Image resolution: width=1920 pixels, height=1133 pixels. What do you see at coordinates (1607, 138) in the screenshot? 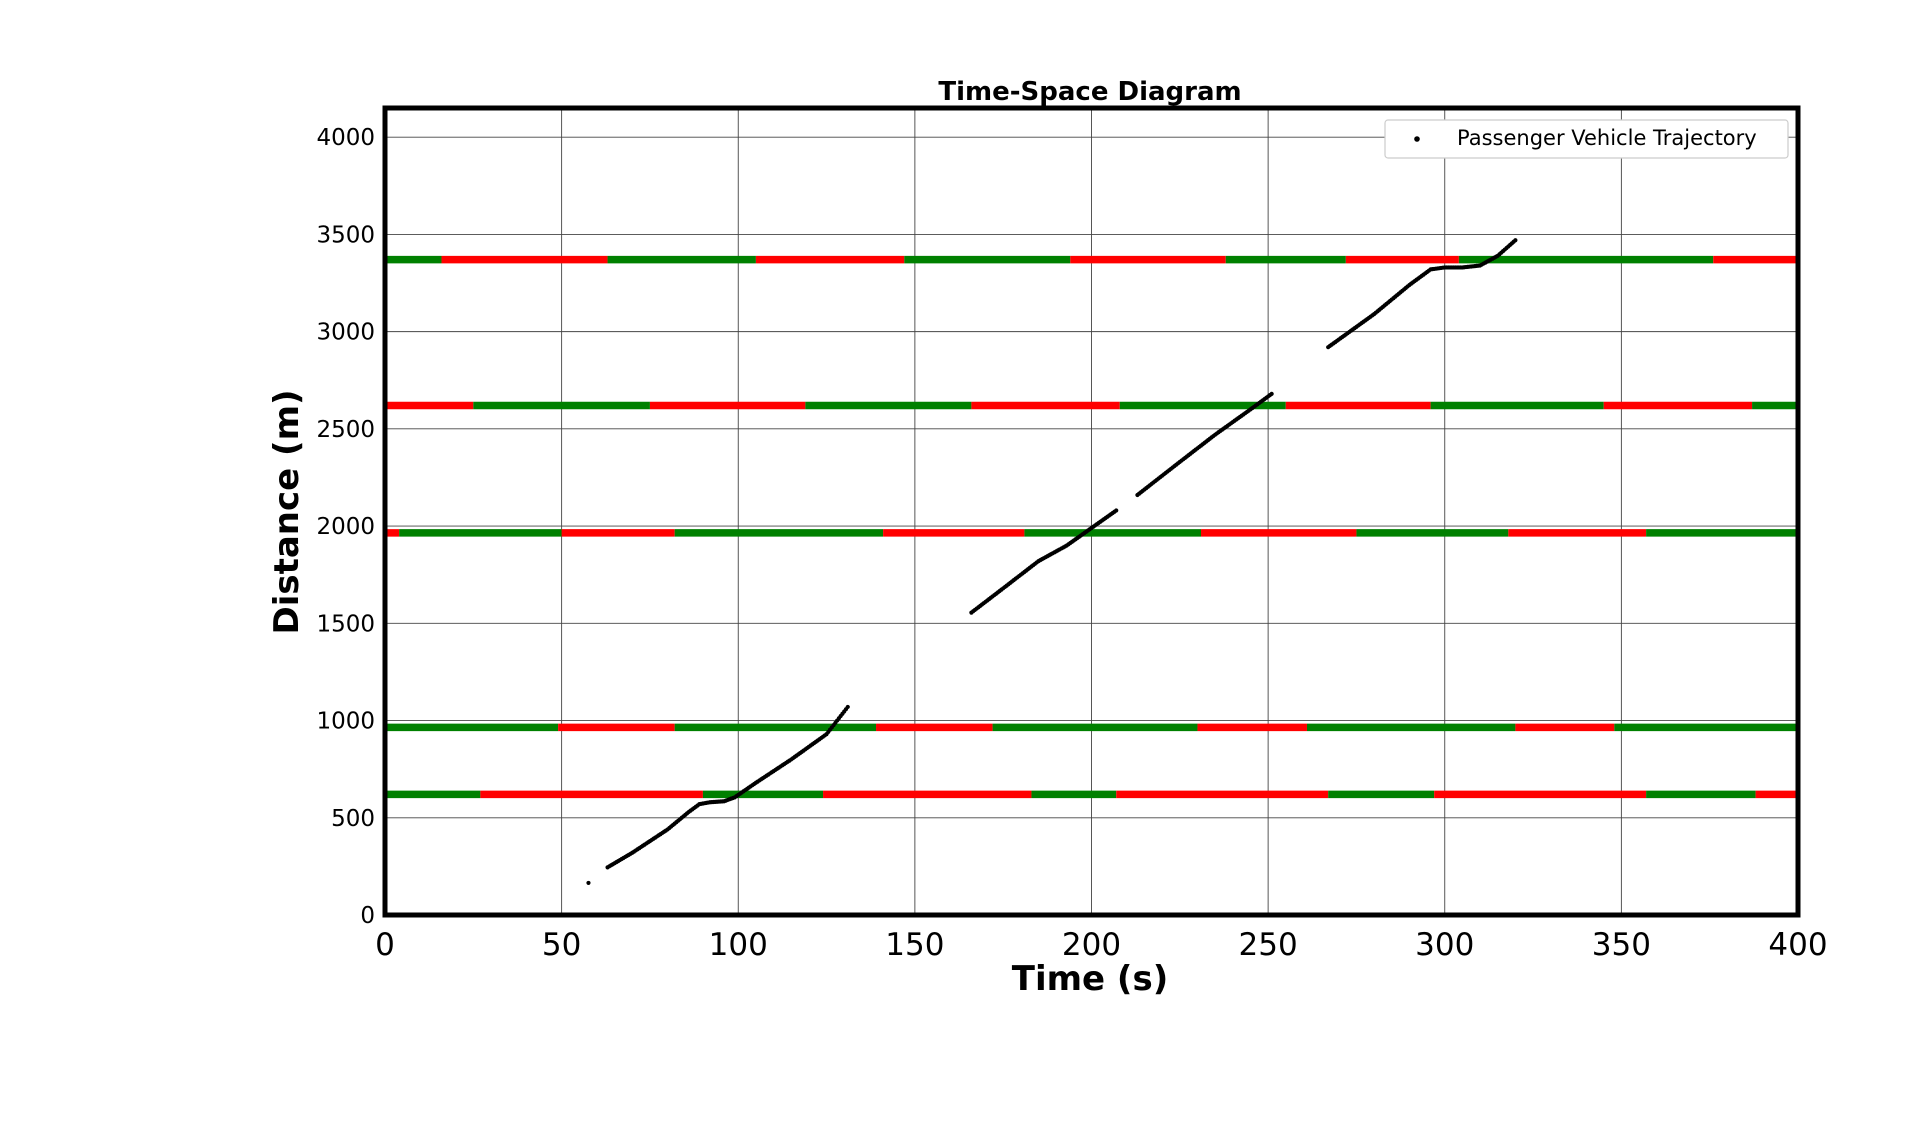
I see `legend-entry: Passenger Vehicle Trajectory` at bounding box center [1607, 138].